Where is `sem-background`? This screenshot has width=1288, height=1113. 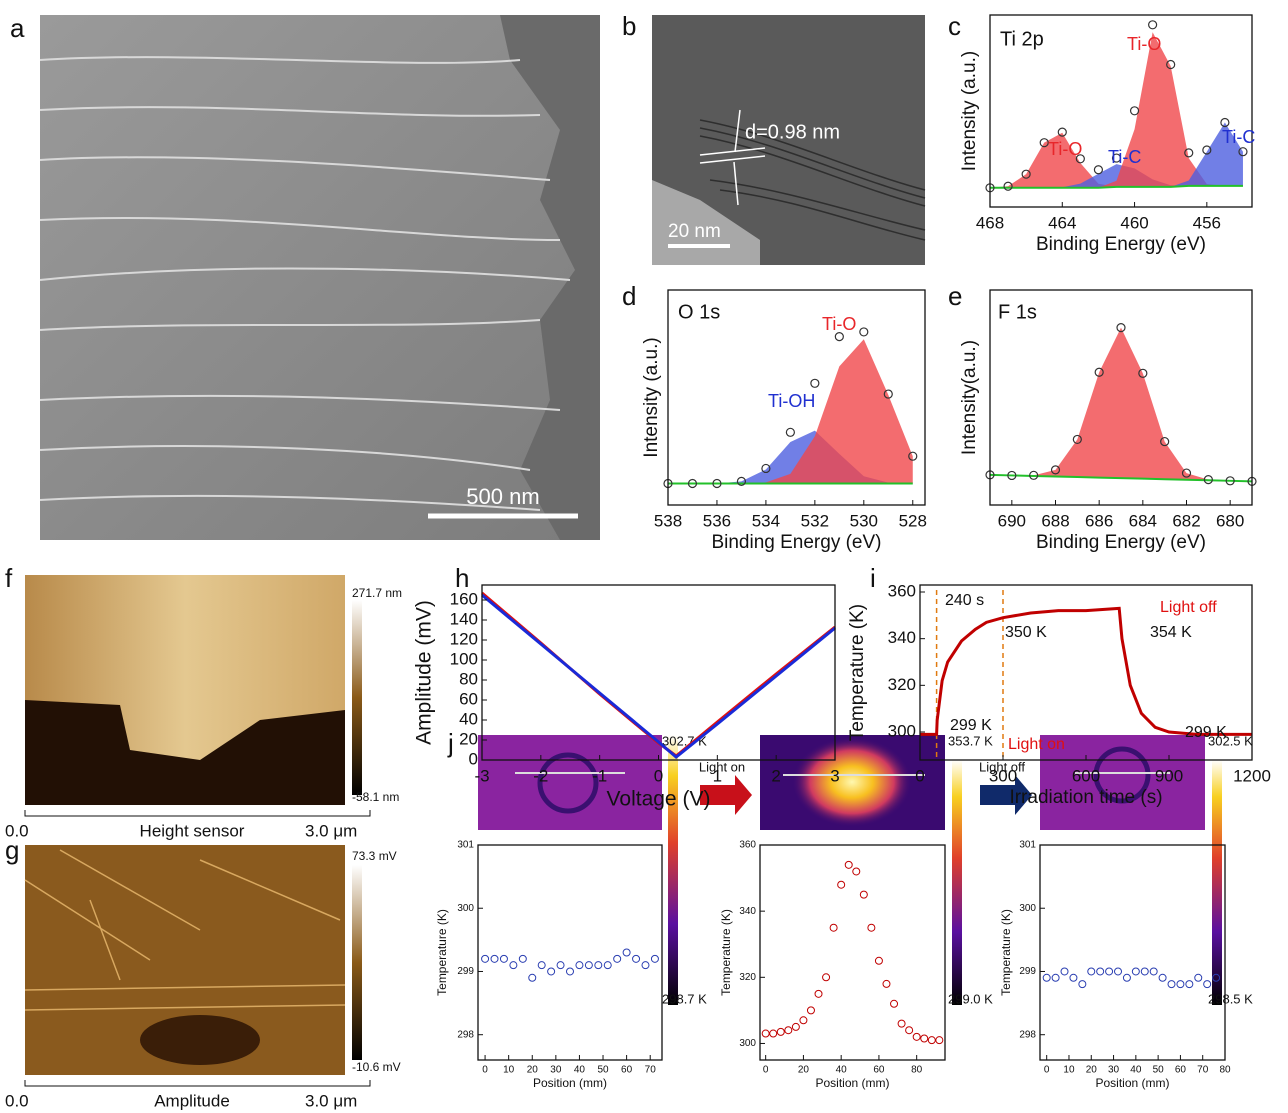
sem-background is located at coordinates (550, 277).